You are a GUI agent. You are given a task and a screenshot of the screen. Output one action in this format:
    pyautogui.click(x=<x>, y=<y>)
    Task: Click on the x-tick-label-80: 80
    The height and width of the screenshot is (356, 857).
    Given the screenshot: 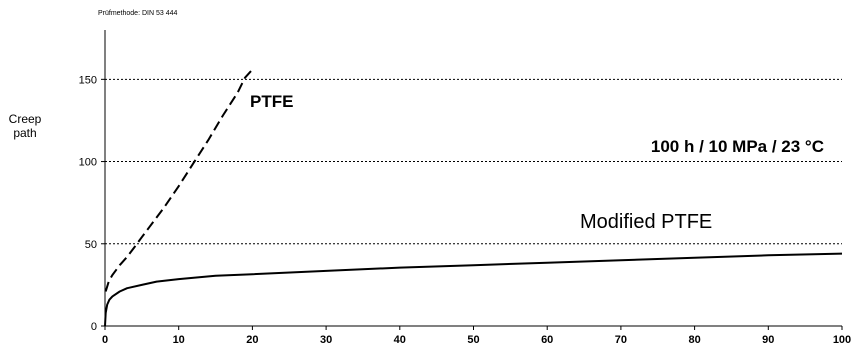 What is the action you would take?
    pyautogui.click(x=694, y=340)
    